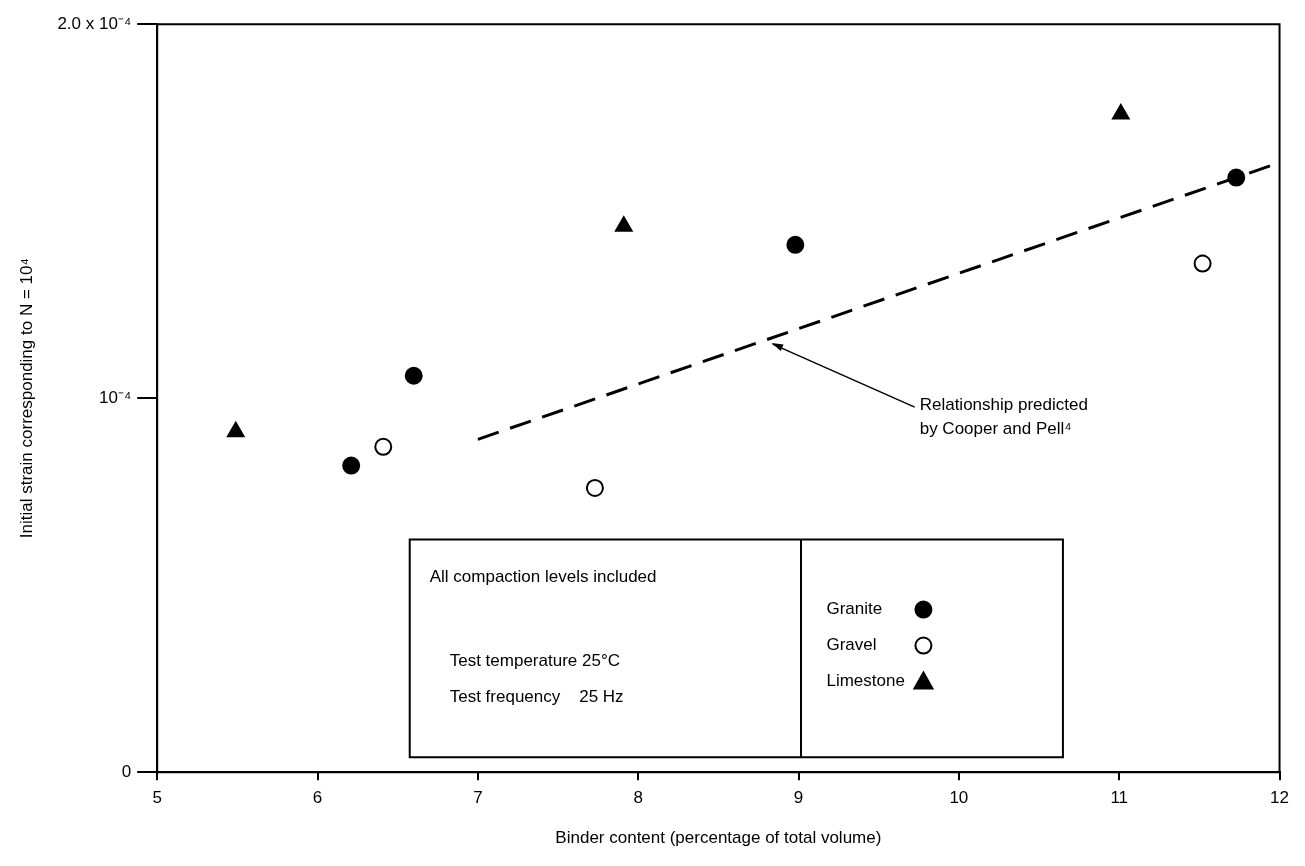 The height and width of the screenshot is (866, 1305). Describe the element at coordinates (94, 23) in the screenshot. I see `y-tick-label: 2.0 x 10⁻⁴` at that location.